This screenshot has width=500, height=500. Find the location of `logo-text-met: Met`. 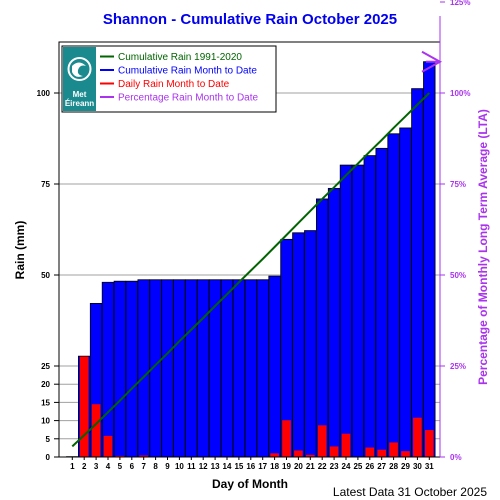

logo-text-met: Met is located at coordinates (80, 94).